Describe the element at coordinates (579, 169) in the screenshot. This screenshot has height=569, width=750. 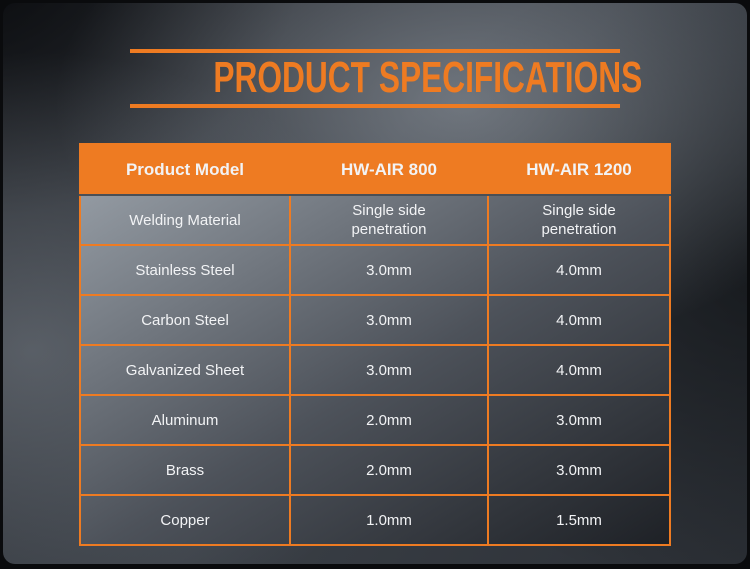
I see `col-header-hw-air-1200: HW-AIR 1200` at that location.